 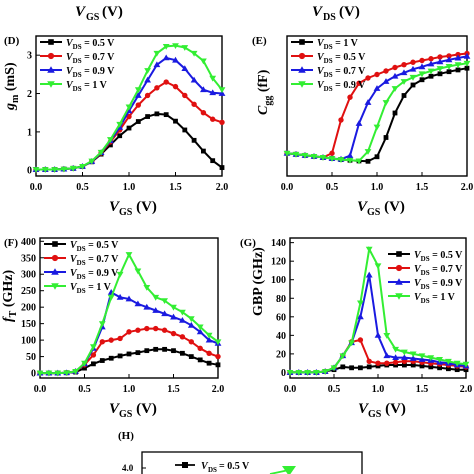 What do you see at coordinates (128, 468) in the screenshot?
I see `panel-h-tick: 4.0` at bounding box center [128, 468].